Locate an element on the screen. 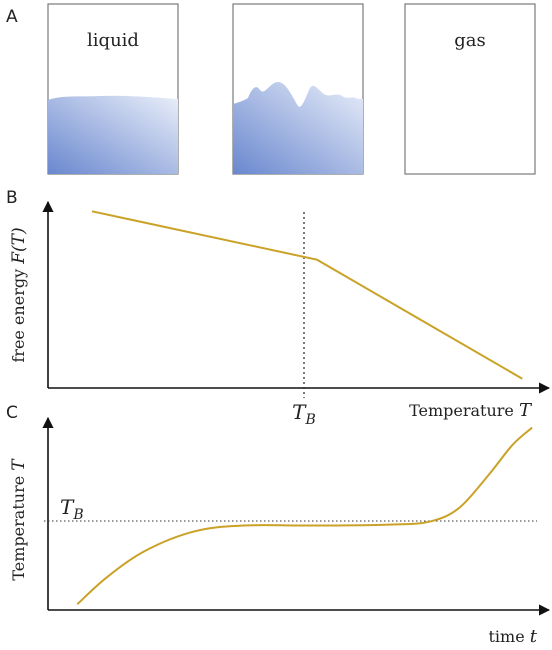  panel-c-x-label: time t is located at coordinates (512, 636).